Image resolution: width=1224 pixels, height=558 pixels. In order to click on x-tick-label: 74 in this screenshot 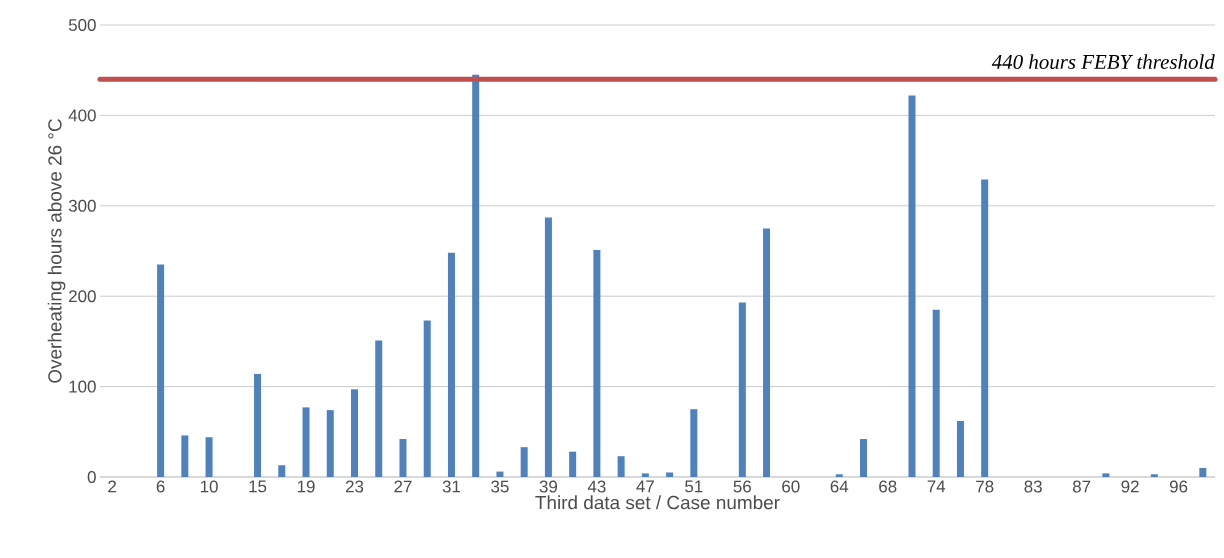, I will do `click(936, 486)`.